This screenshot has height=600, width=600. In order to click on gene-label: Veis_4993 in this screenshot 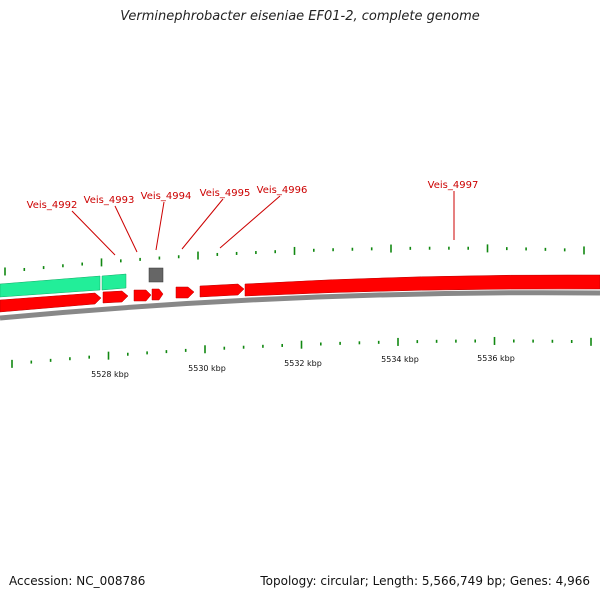, I will do `click(109, 200)`.